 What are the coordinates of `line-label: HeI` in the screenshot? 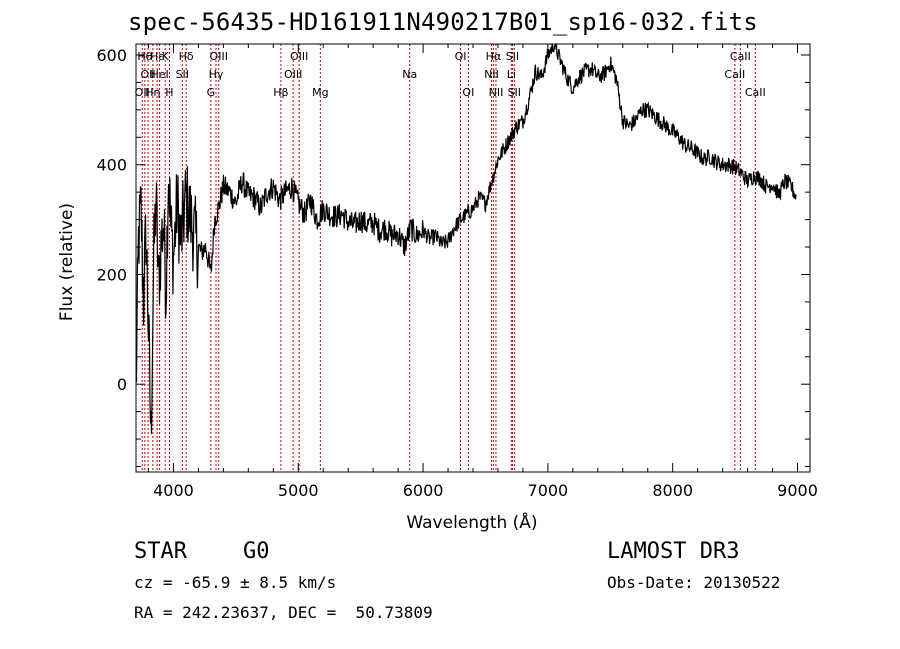 It's located at (159, 74).